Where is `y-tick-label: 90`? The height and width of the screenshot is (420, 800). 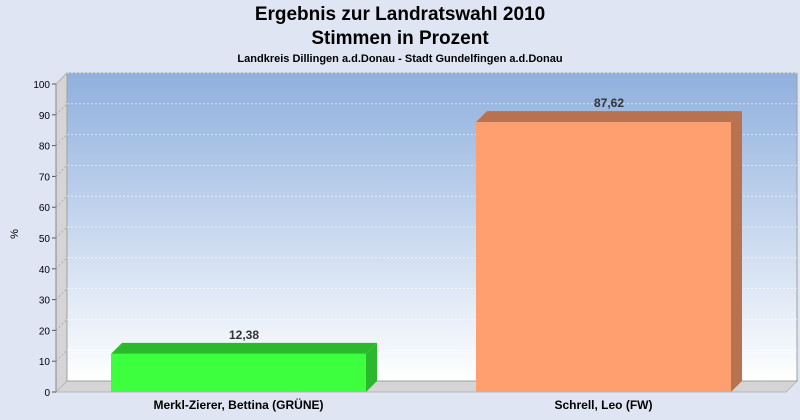 y-tick-label: 90 is located at coordinates (45, 116).